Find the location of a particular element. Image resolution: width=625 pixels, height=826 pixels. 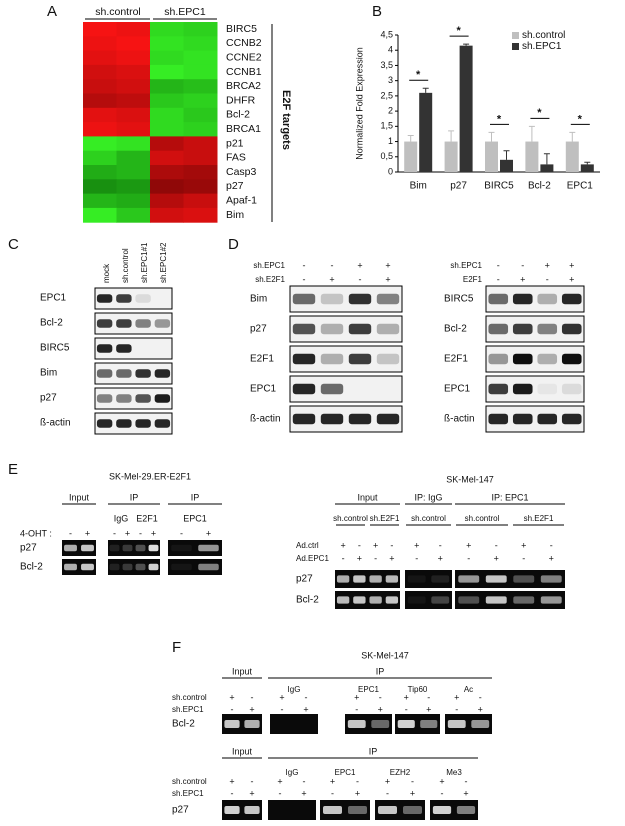

y-tick-label: 4 is located at coordinates (390, 50).